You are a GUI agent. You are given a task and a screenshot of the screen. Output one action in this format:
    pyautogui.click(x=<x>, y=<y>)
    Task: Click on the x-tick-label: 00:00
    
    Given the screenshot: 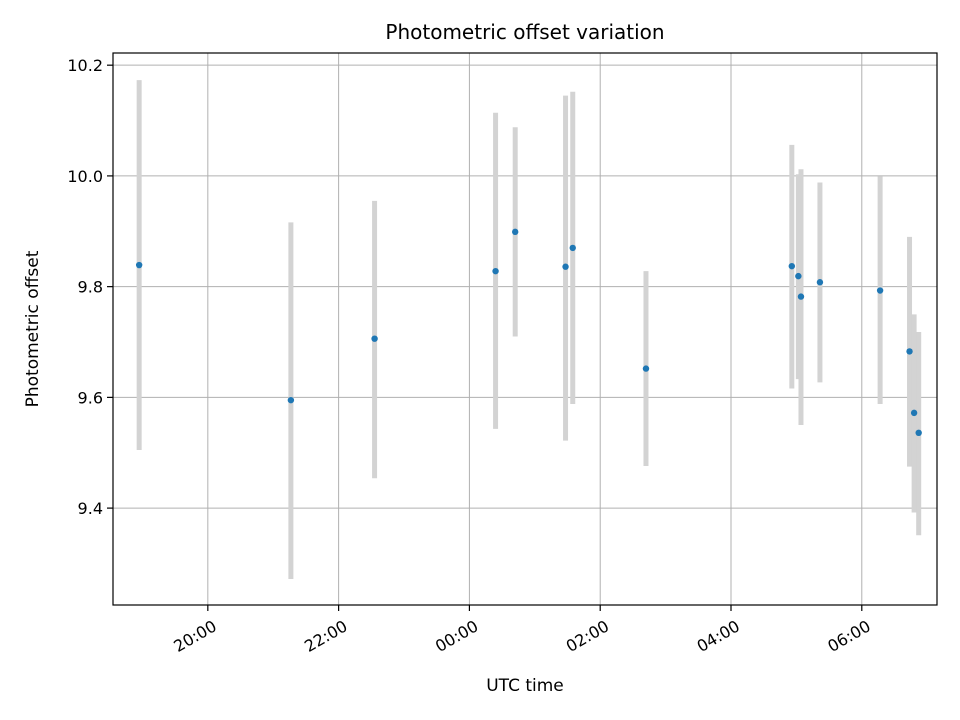 What is the action you would take?
    pyautogui.click(x=456, y=636)
    